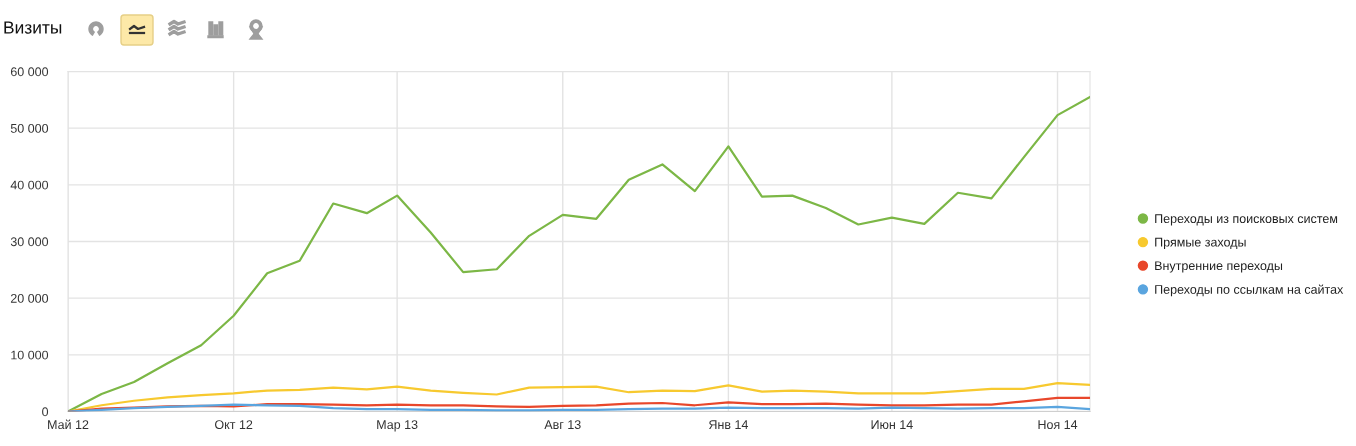  I want to click on x-tick-label: Июн 14, so click(892, 425).